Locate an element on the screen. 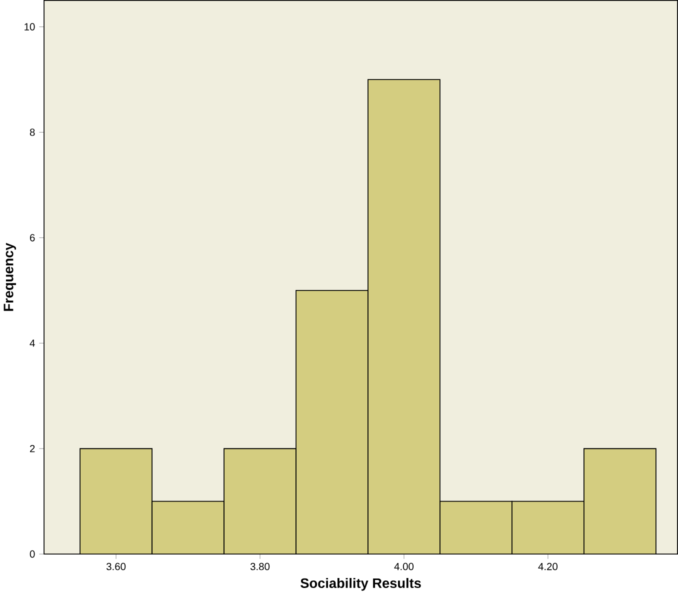 The width and height of the screenshot is (678, 594). y-tick-label: 8 is located at coordinates (32, 132).